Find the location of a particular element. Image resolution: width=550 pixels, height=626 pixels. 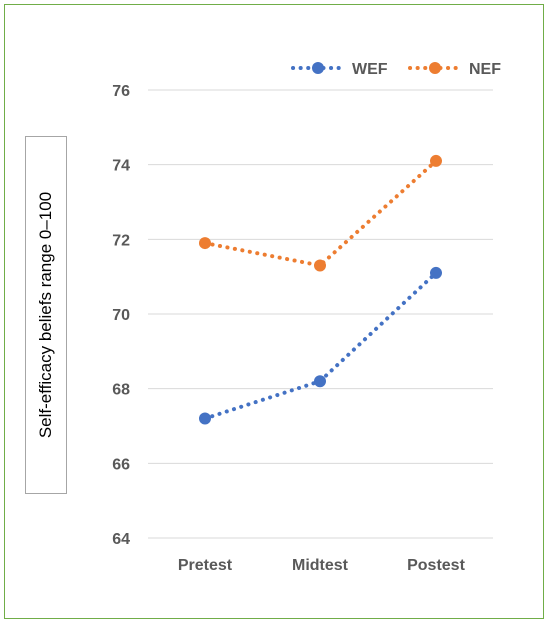

y-tick-label: 74 is located at coordinates (121, 166).